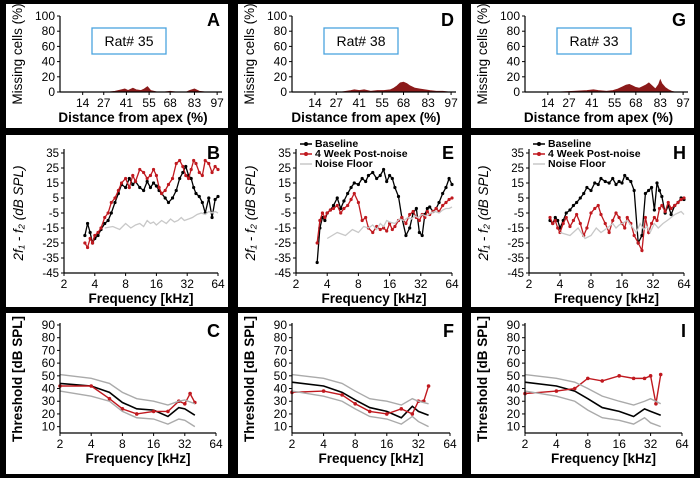 The image size is (700, 478). What do you see at coordinates (52, 154) in the screenshot?
I see `y-tick-label: 35` at bounding box center [52, 154].